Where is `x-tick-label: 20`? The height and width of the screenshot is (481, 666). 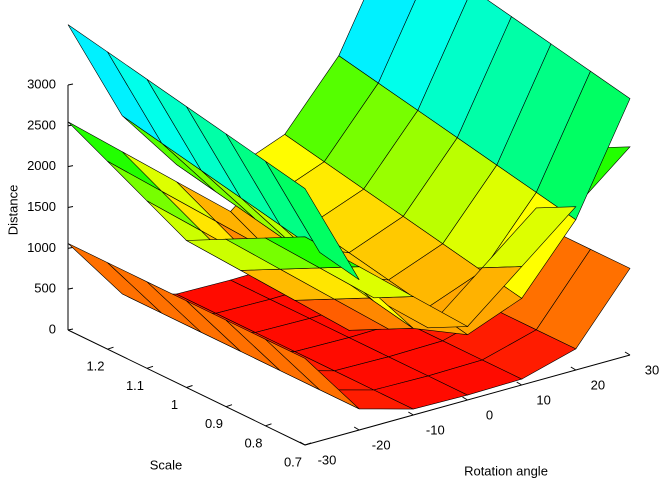
x-tick-label: 20 is located at coordinates (598, 384).